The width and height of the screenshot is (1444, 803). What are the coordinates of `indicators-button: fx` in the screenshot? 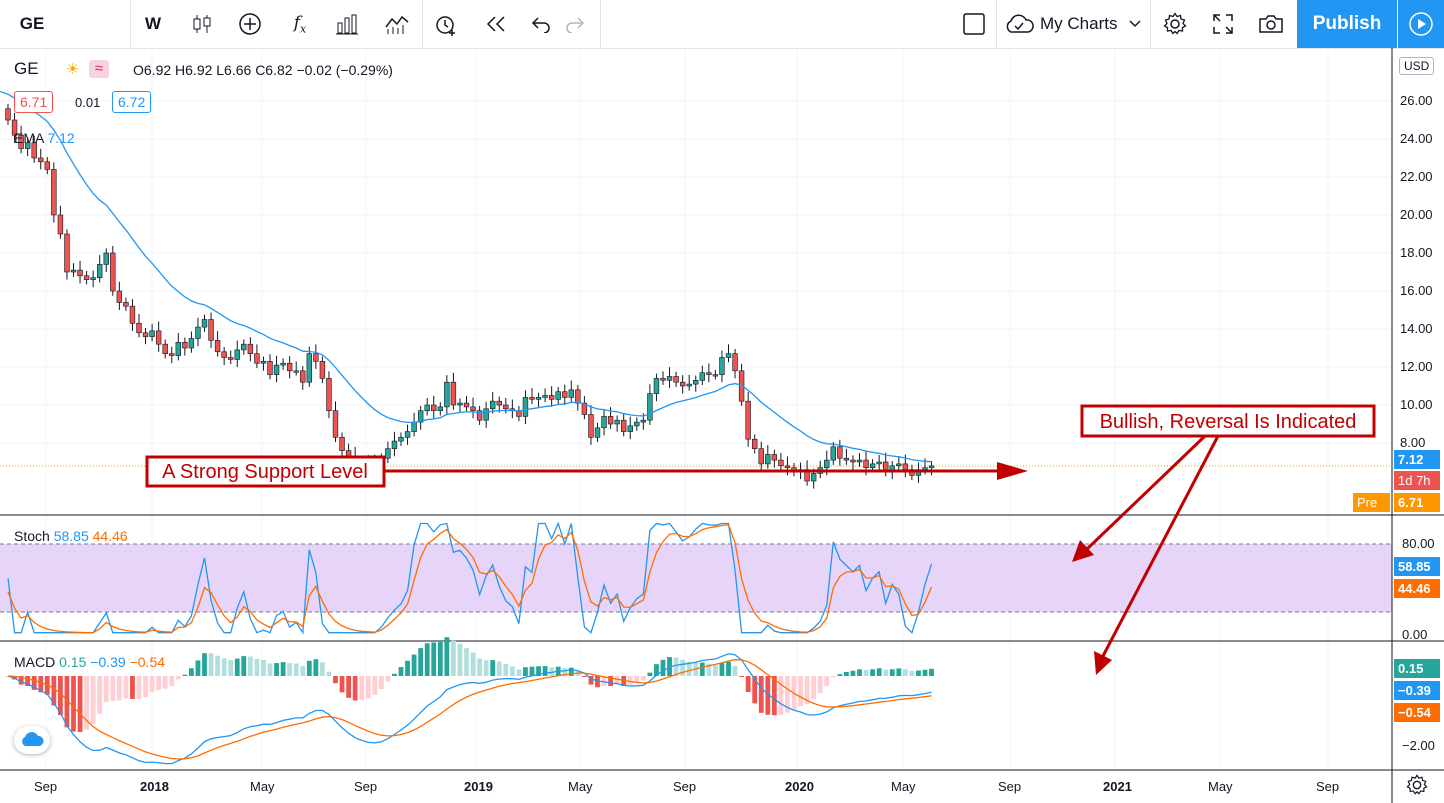 It's located at (300, 24).